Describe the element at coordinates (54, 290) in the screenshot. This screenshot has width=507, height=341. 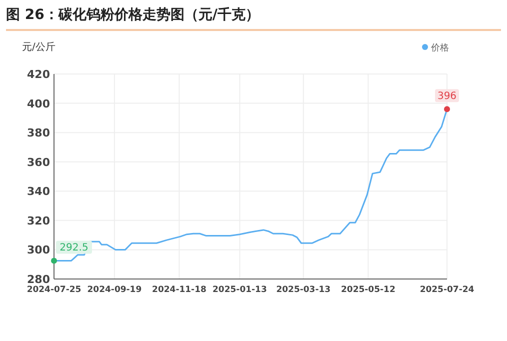
I see `x-tick-label: 2024-07-25` at that location.